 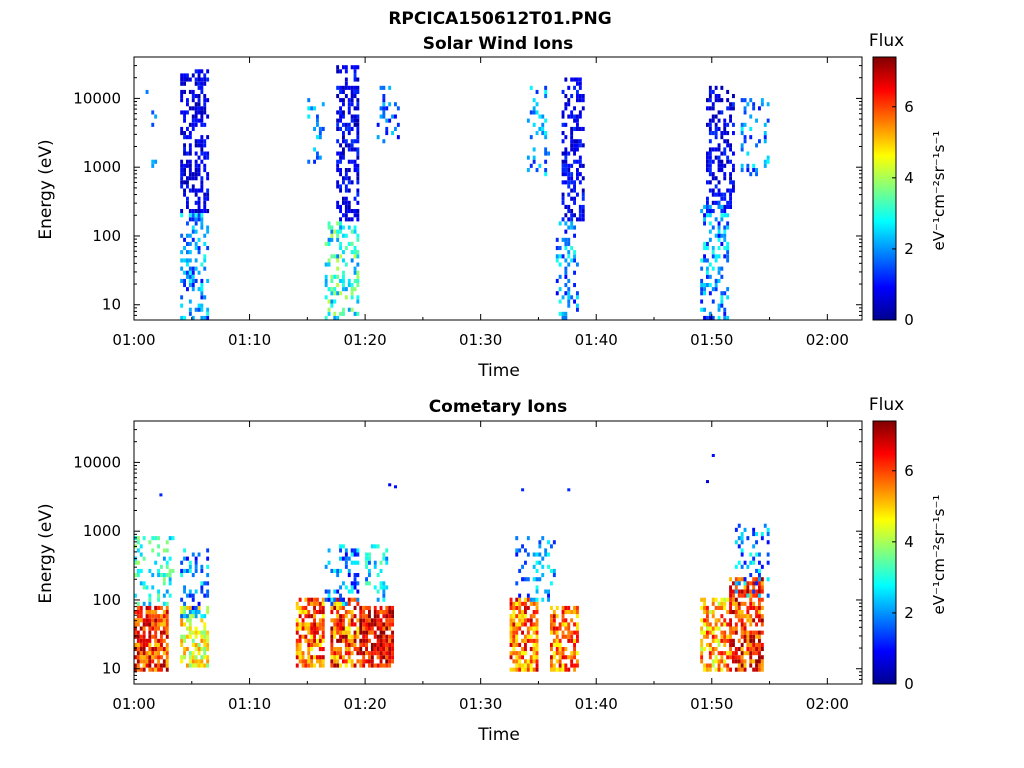 I want to click on heatmap-blob, so click(x=376, y=636).